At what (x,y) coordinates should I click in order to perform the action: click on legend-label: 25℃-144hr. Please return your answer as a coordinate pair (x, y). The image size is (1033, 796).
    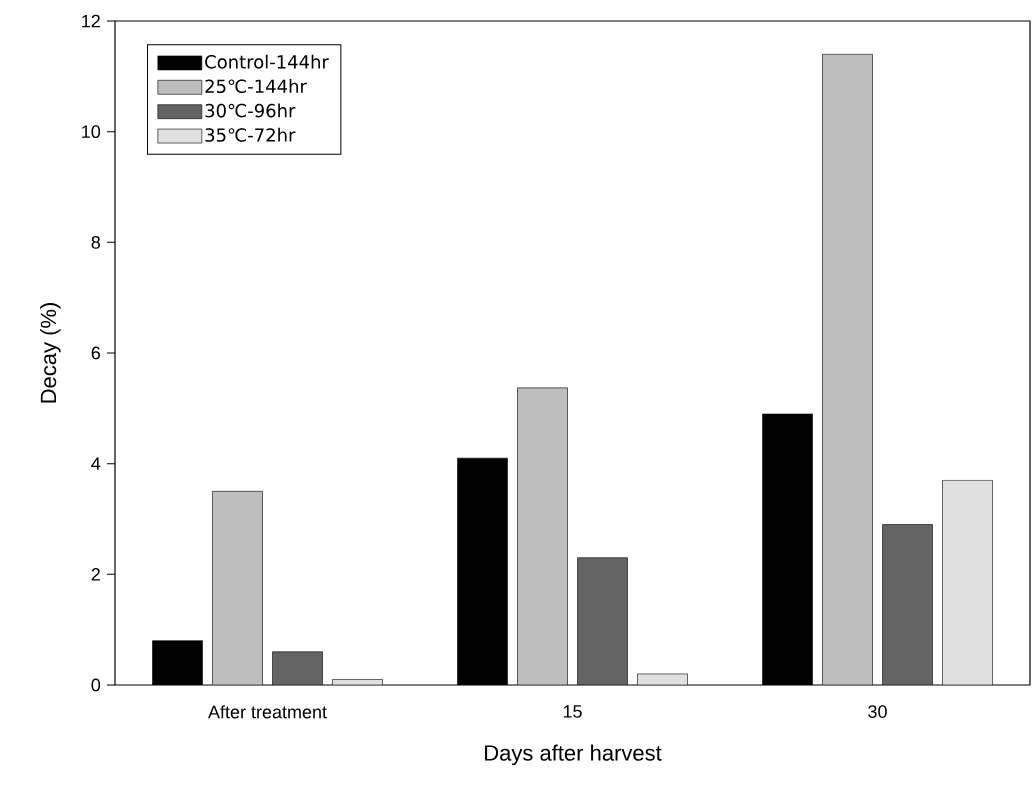
    Looking at the image, I should click on (256, 86).